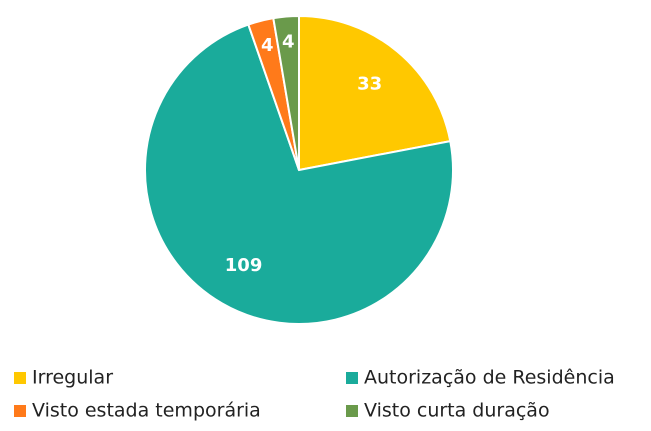 The image size is (651, 431). I want to click on legend-label: Autorização de Residência, so click(489, 378).